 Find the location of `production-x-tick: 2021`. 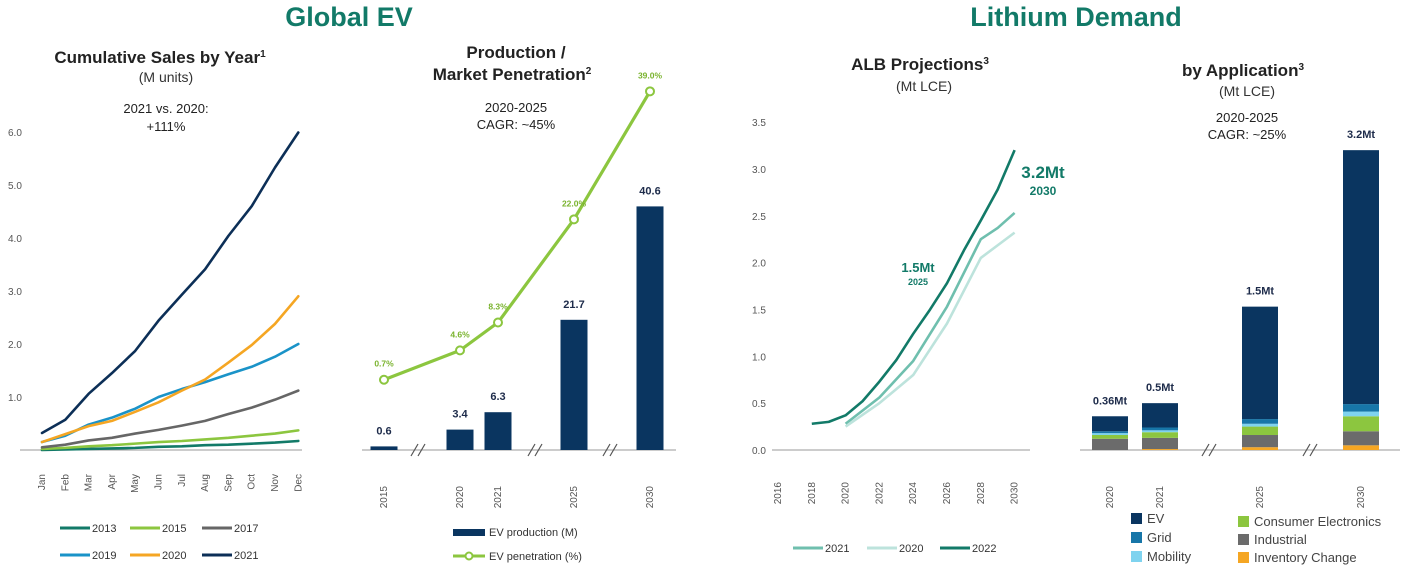

production-x-tick: 2021 is located at coordinates (498, 497).